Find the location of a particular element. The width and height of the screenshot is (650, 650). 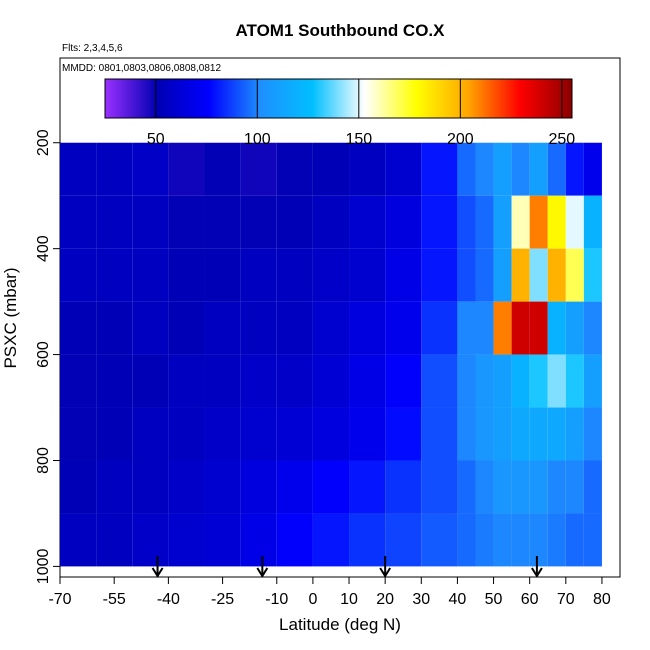

colorbar-tick-label: 150 is located at coordinates (358, 139).